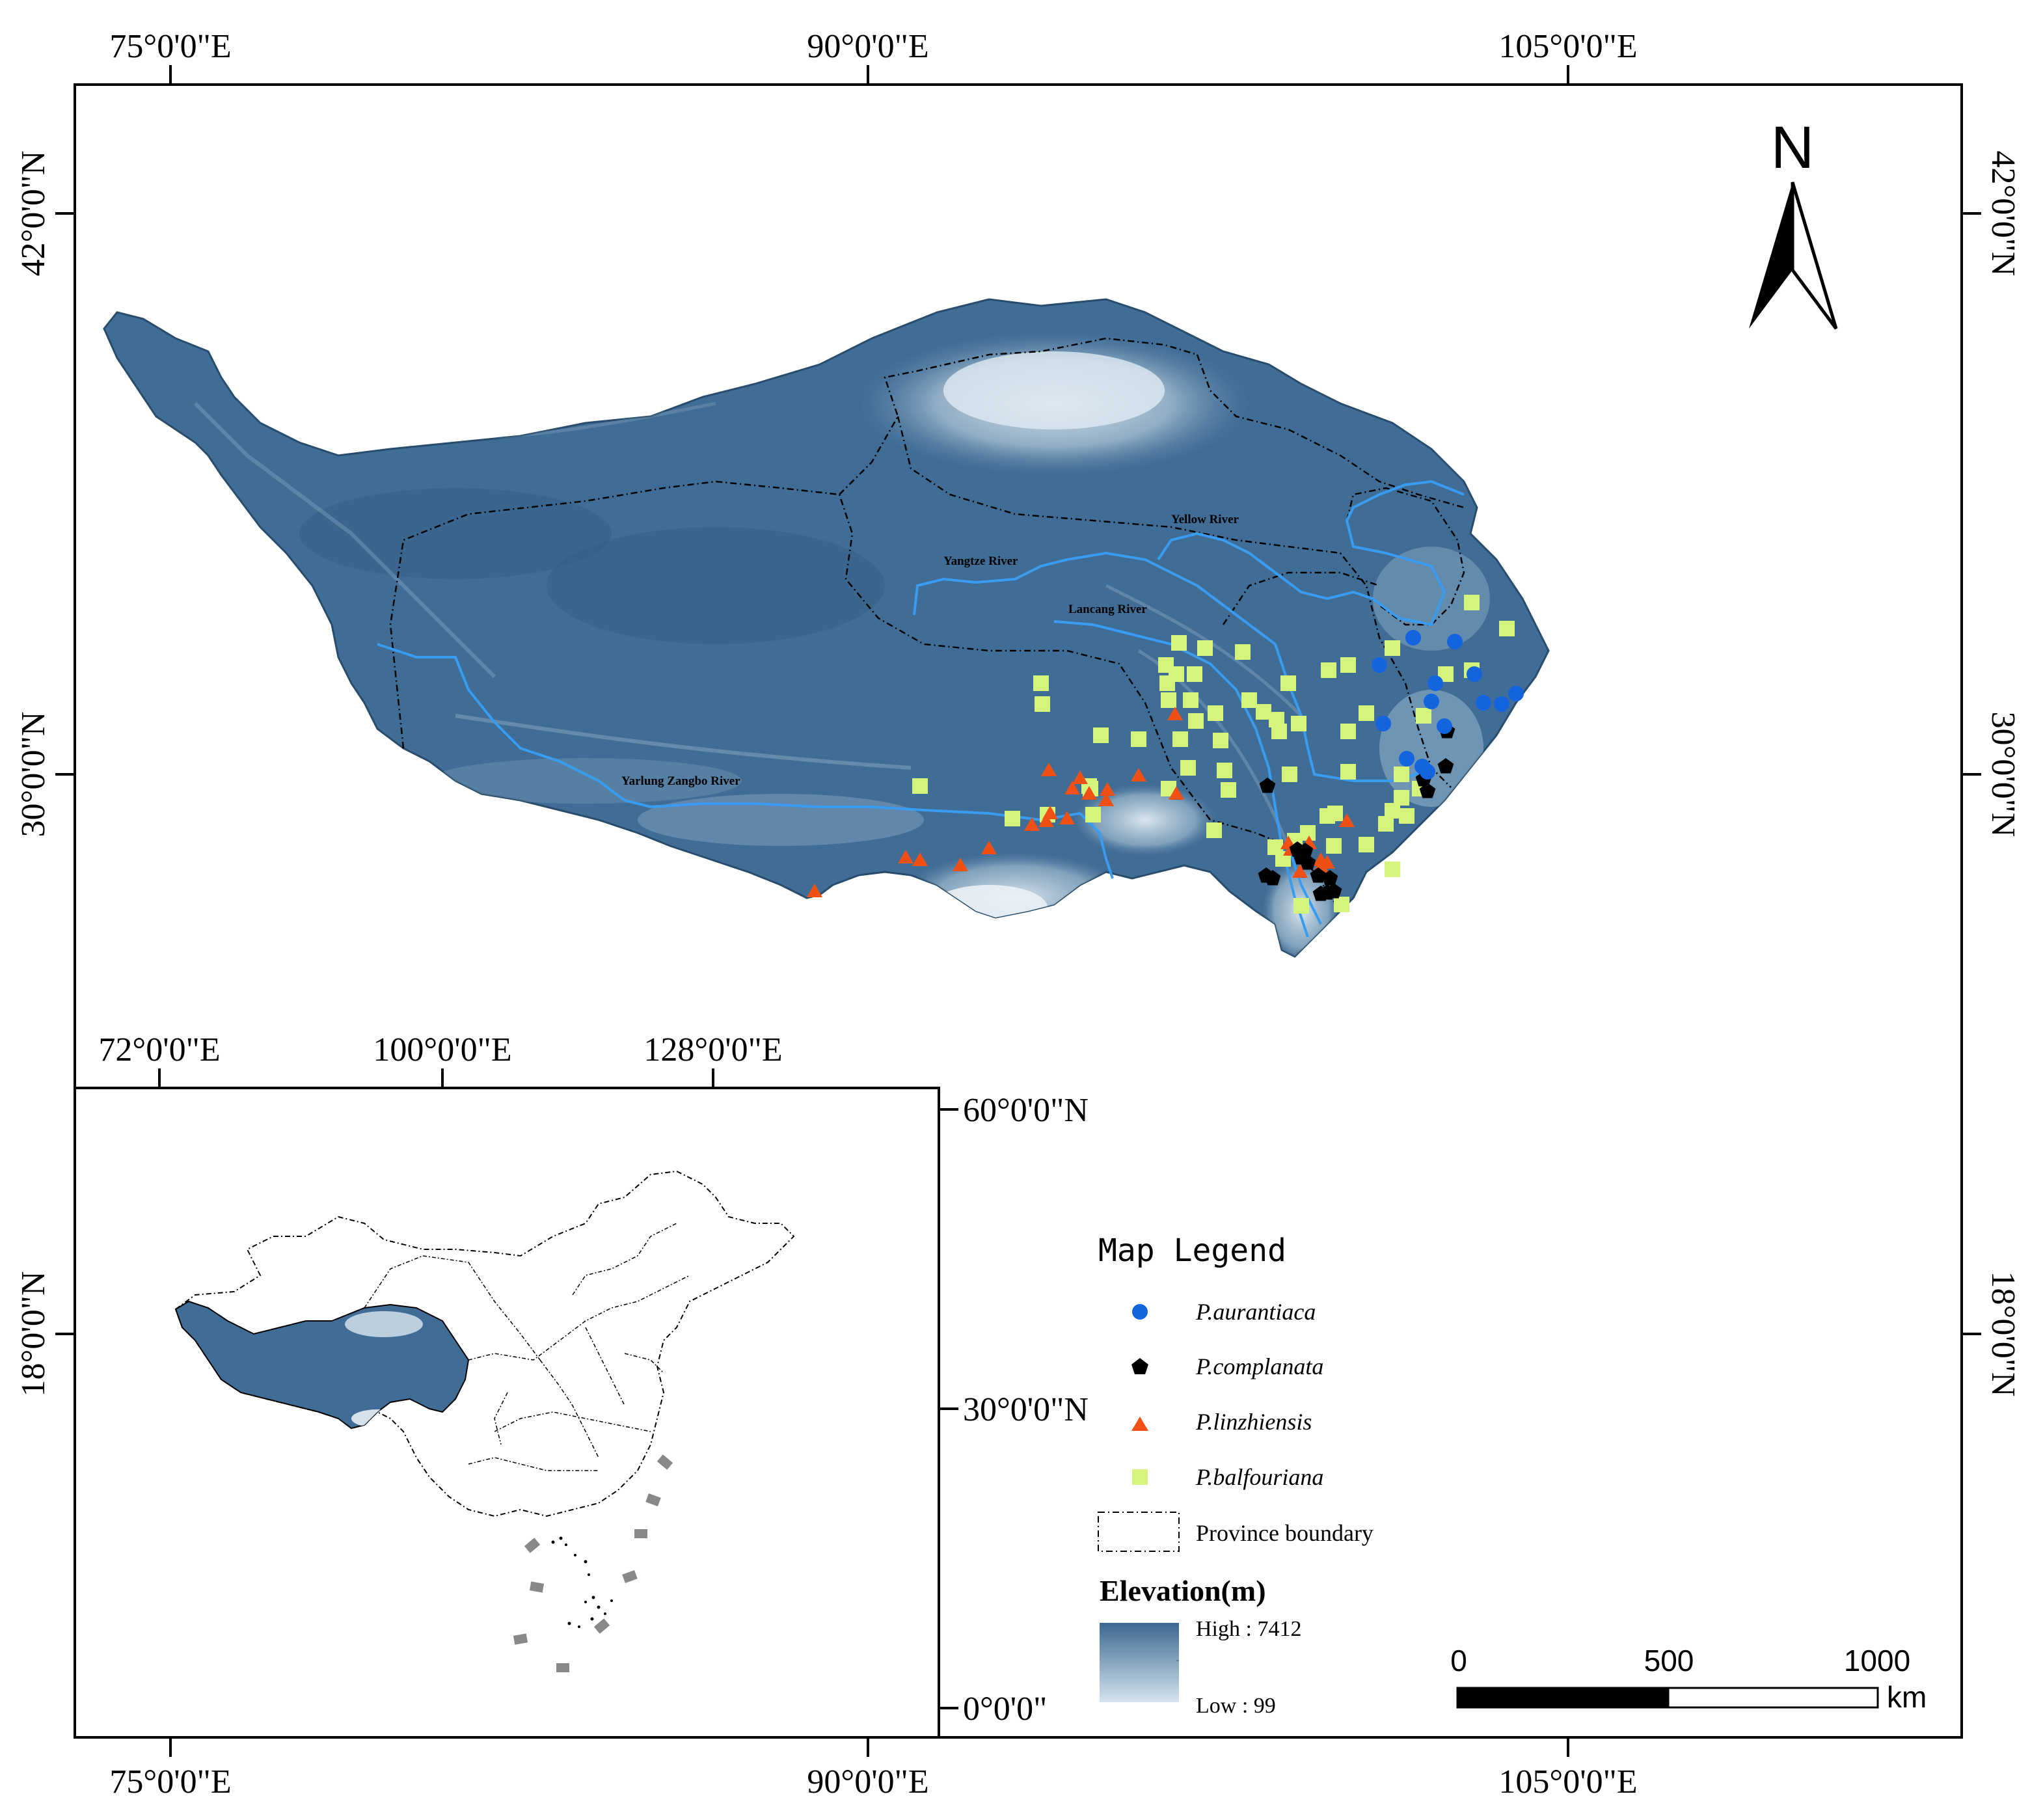 Image resolution: width=2030 pixels, height=1820 pixels. I want to click on legend-label-complanata: P.complanata, so click(1259, 1366).